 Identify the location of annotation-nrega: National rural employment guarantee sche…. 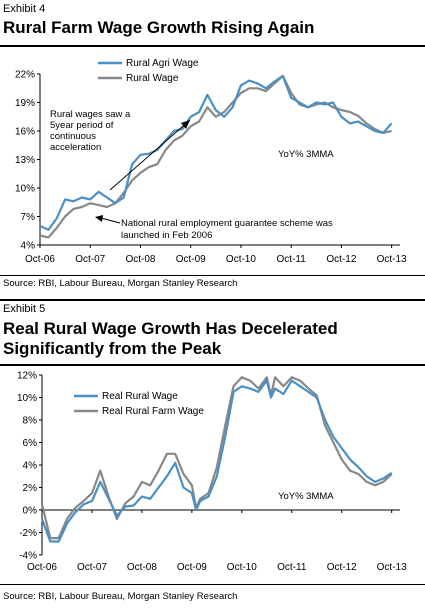
(228, 229).